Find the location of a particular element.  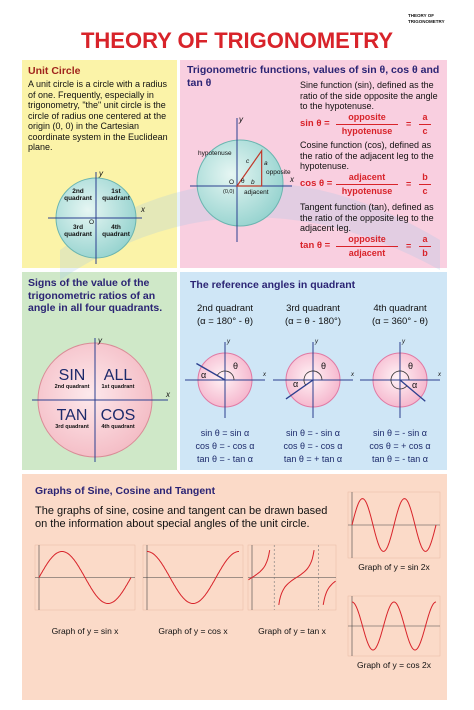

title: THEORY OF TRIGONOMETRY is located at coordinates (237, 40).